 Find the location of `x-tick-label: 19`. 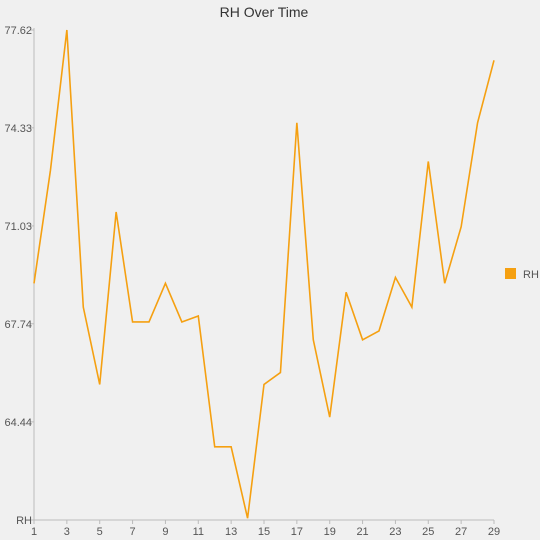

x-tick-label: 19 is located at coordinates (330, 532).